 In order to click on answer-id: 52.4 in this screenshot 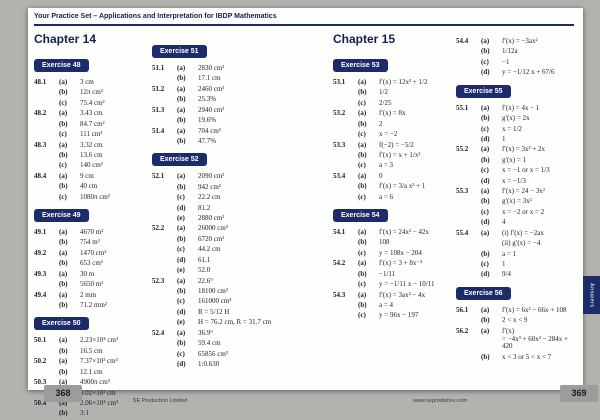, I will do `click(158, 332)`.